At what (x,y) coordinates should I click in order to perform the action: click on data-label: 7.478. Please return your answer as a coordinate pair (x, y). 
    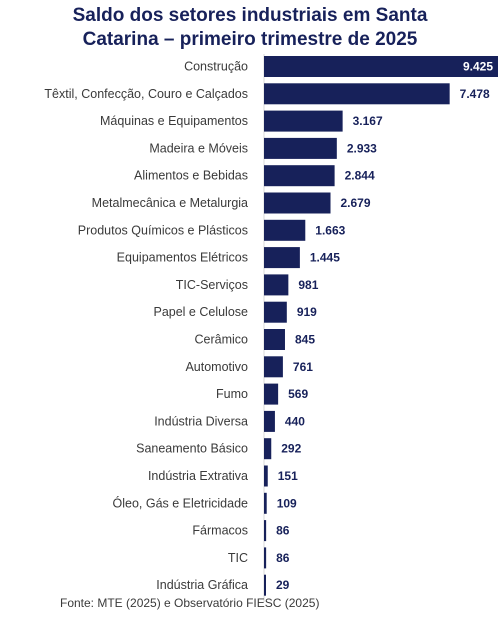
    Looking at the image, I should click on (475, 94).